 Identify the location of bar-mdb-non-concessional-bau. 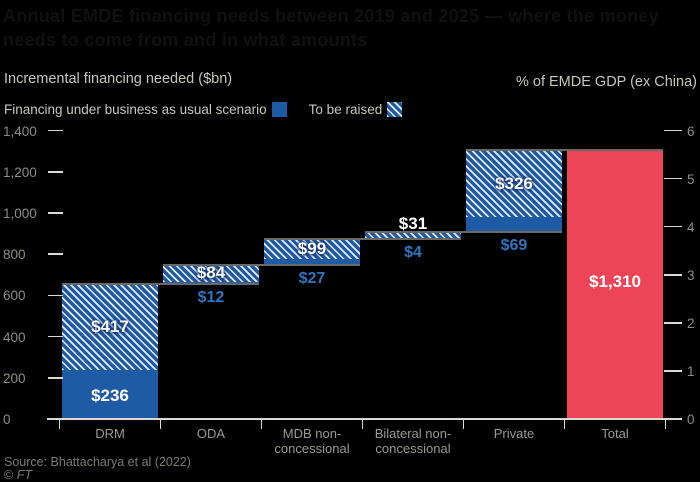
(312, 262).